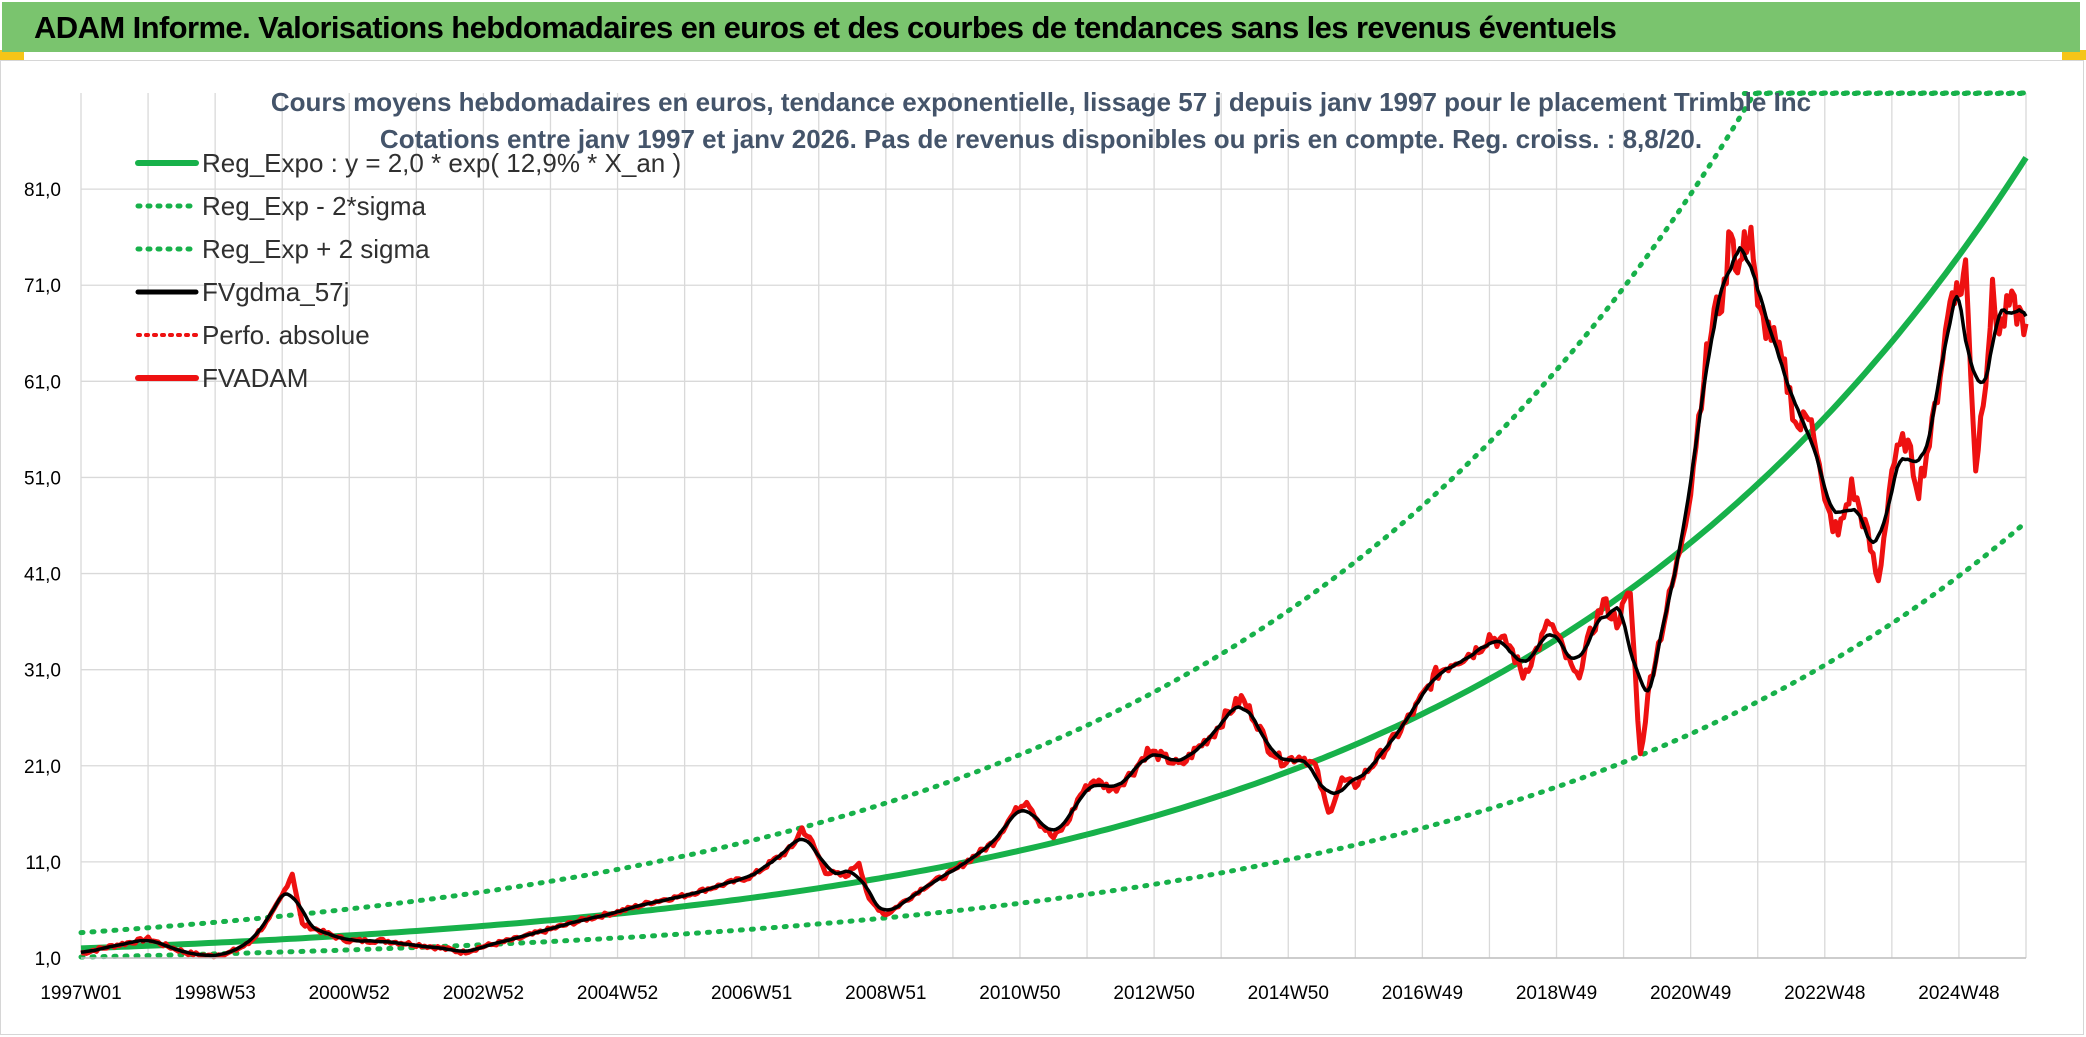 Image resolution: width=2086 pixels, height=1037 pixels. I want to click on legend-perfo-absolue-label: Perfo. absolue, so click(286, 335).